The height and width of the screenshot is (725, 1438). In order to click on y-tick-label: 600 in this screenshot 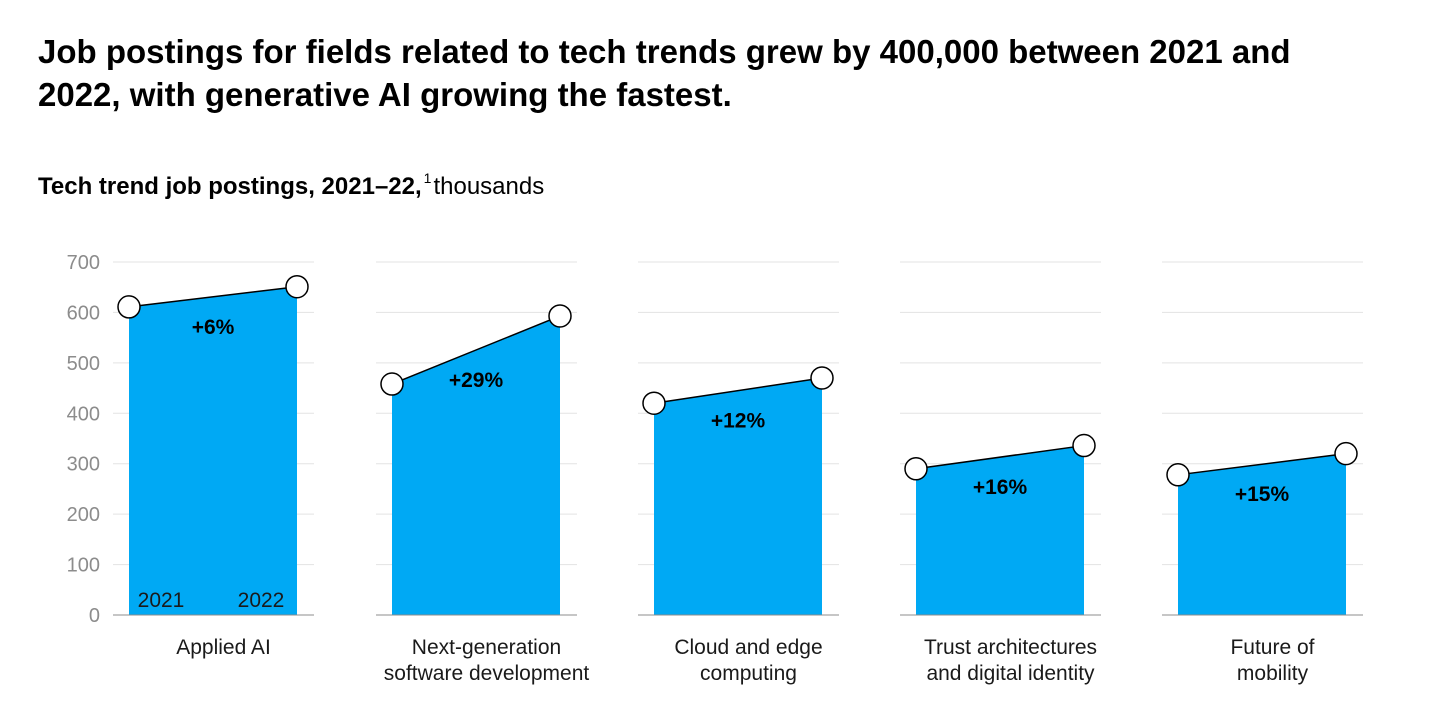, I will do `click(83, 313)`.